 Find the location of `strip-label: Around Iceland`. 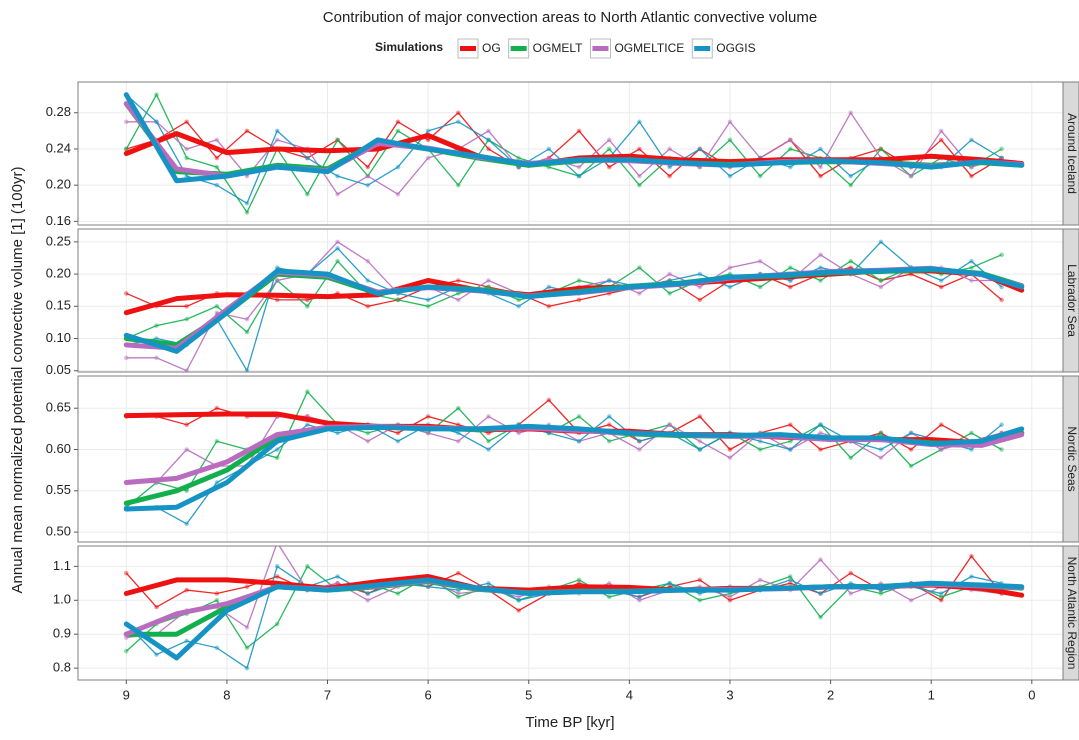

strip-label: Around Iceland is located at coordinates (1072, 153).